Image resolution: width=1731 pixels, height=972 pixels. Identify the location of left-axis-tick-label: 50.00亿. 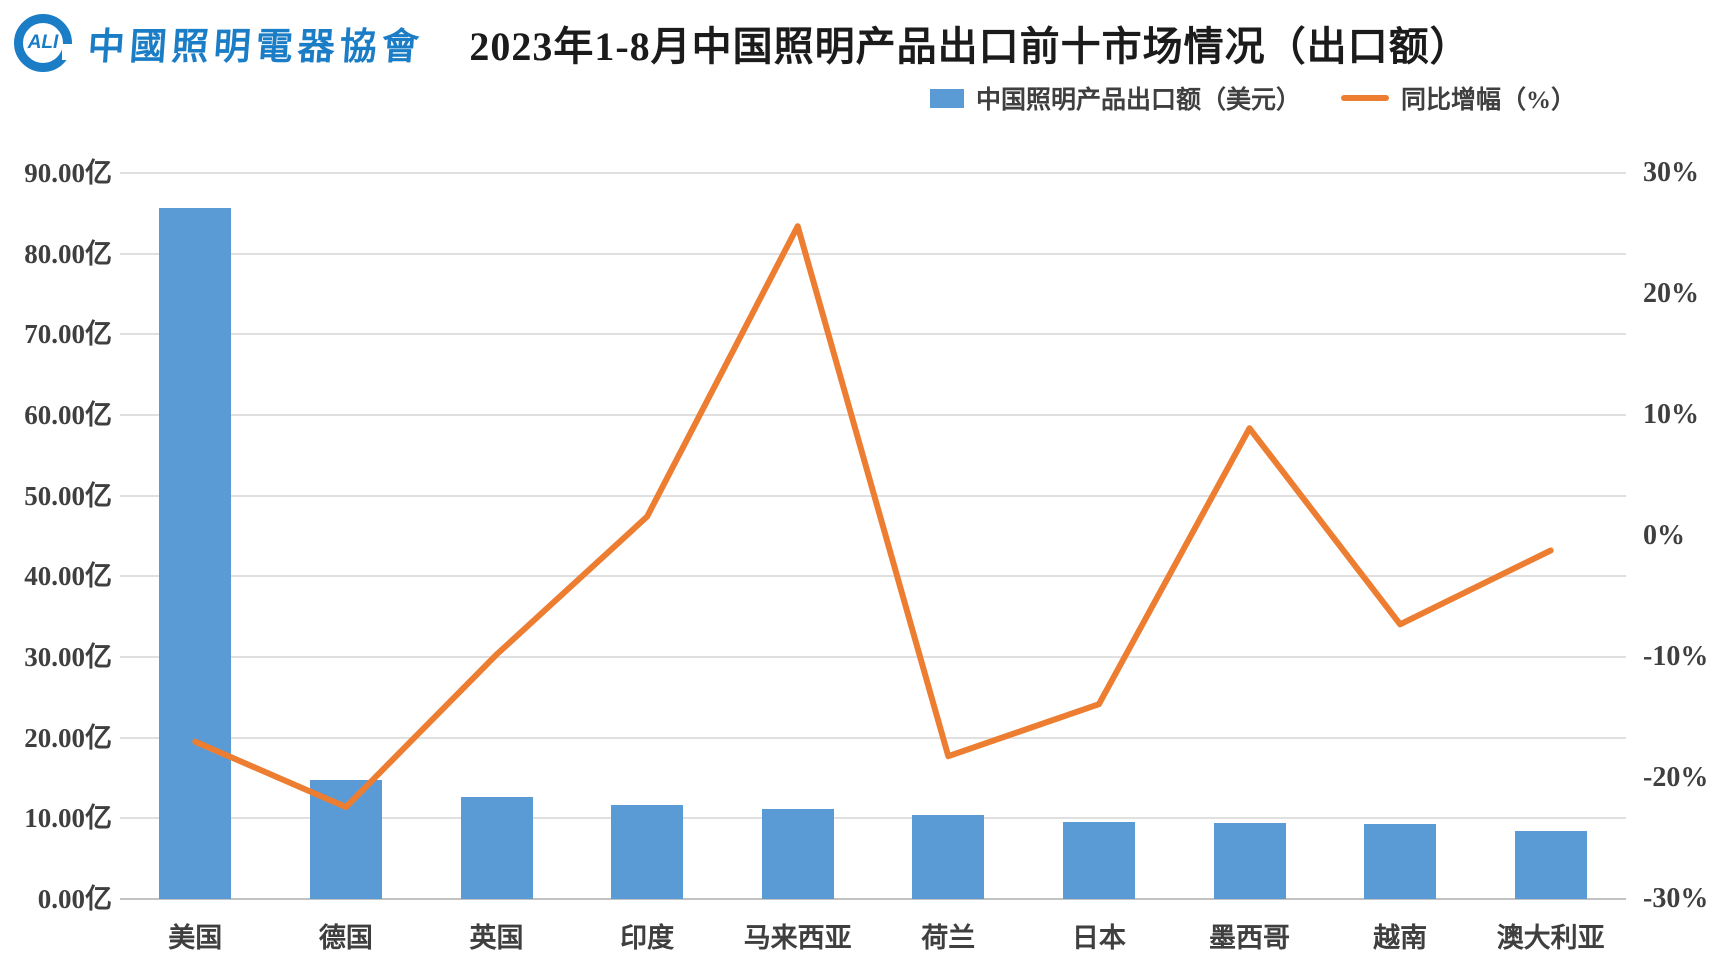
(68, 495).